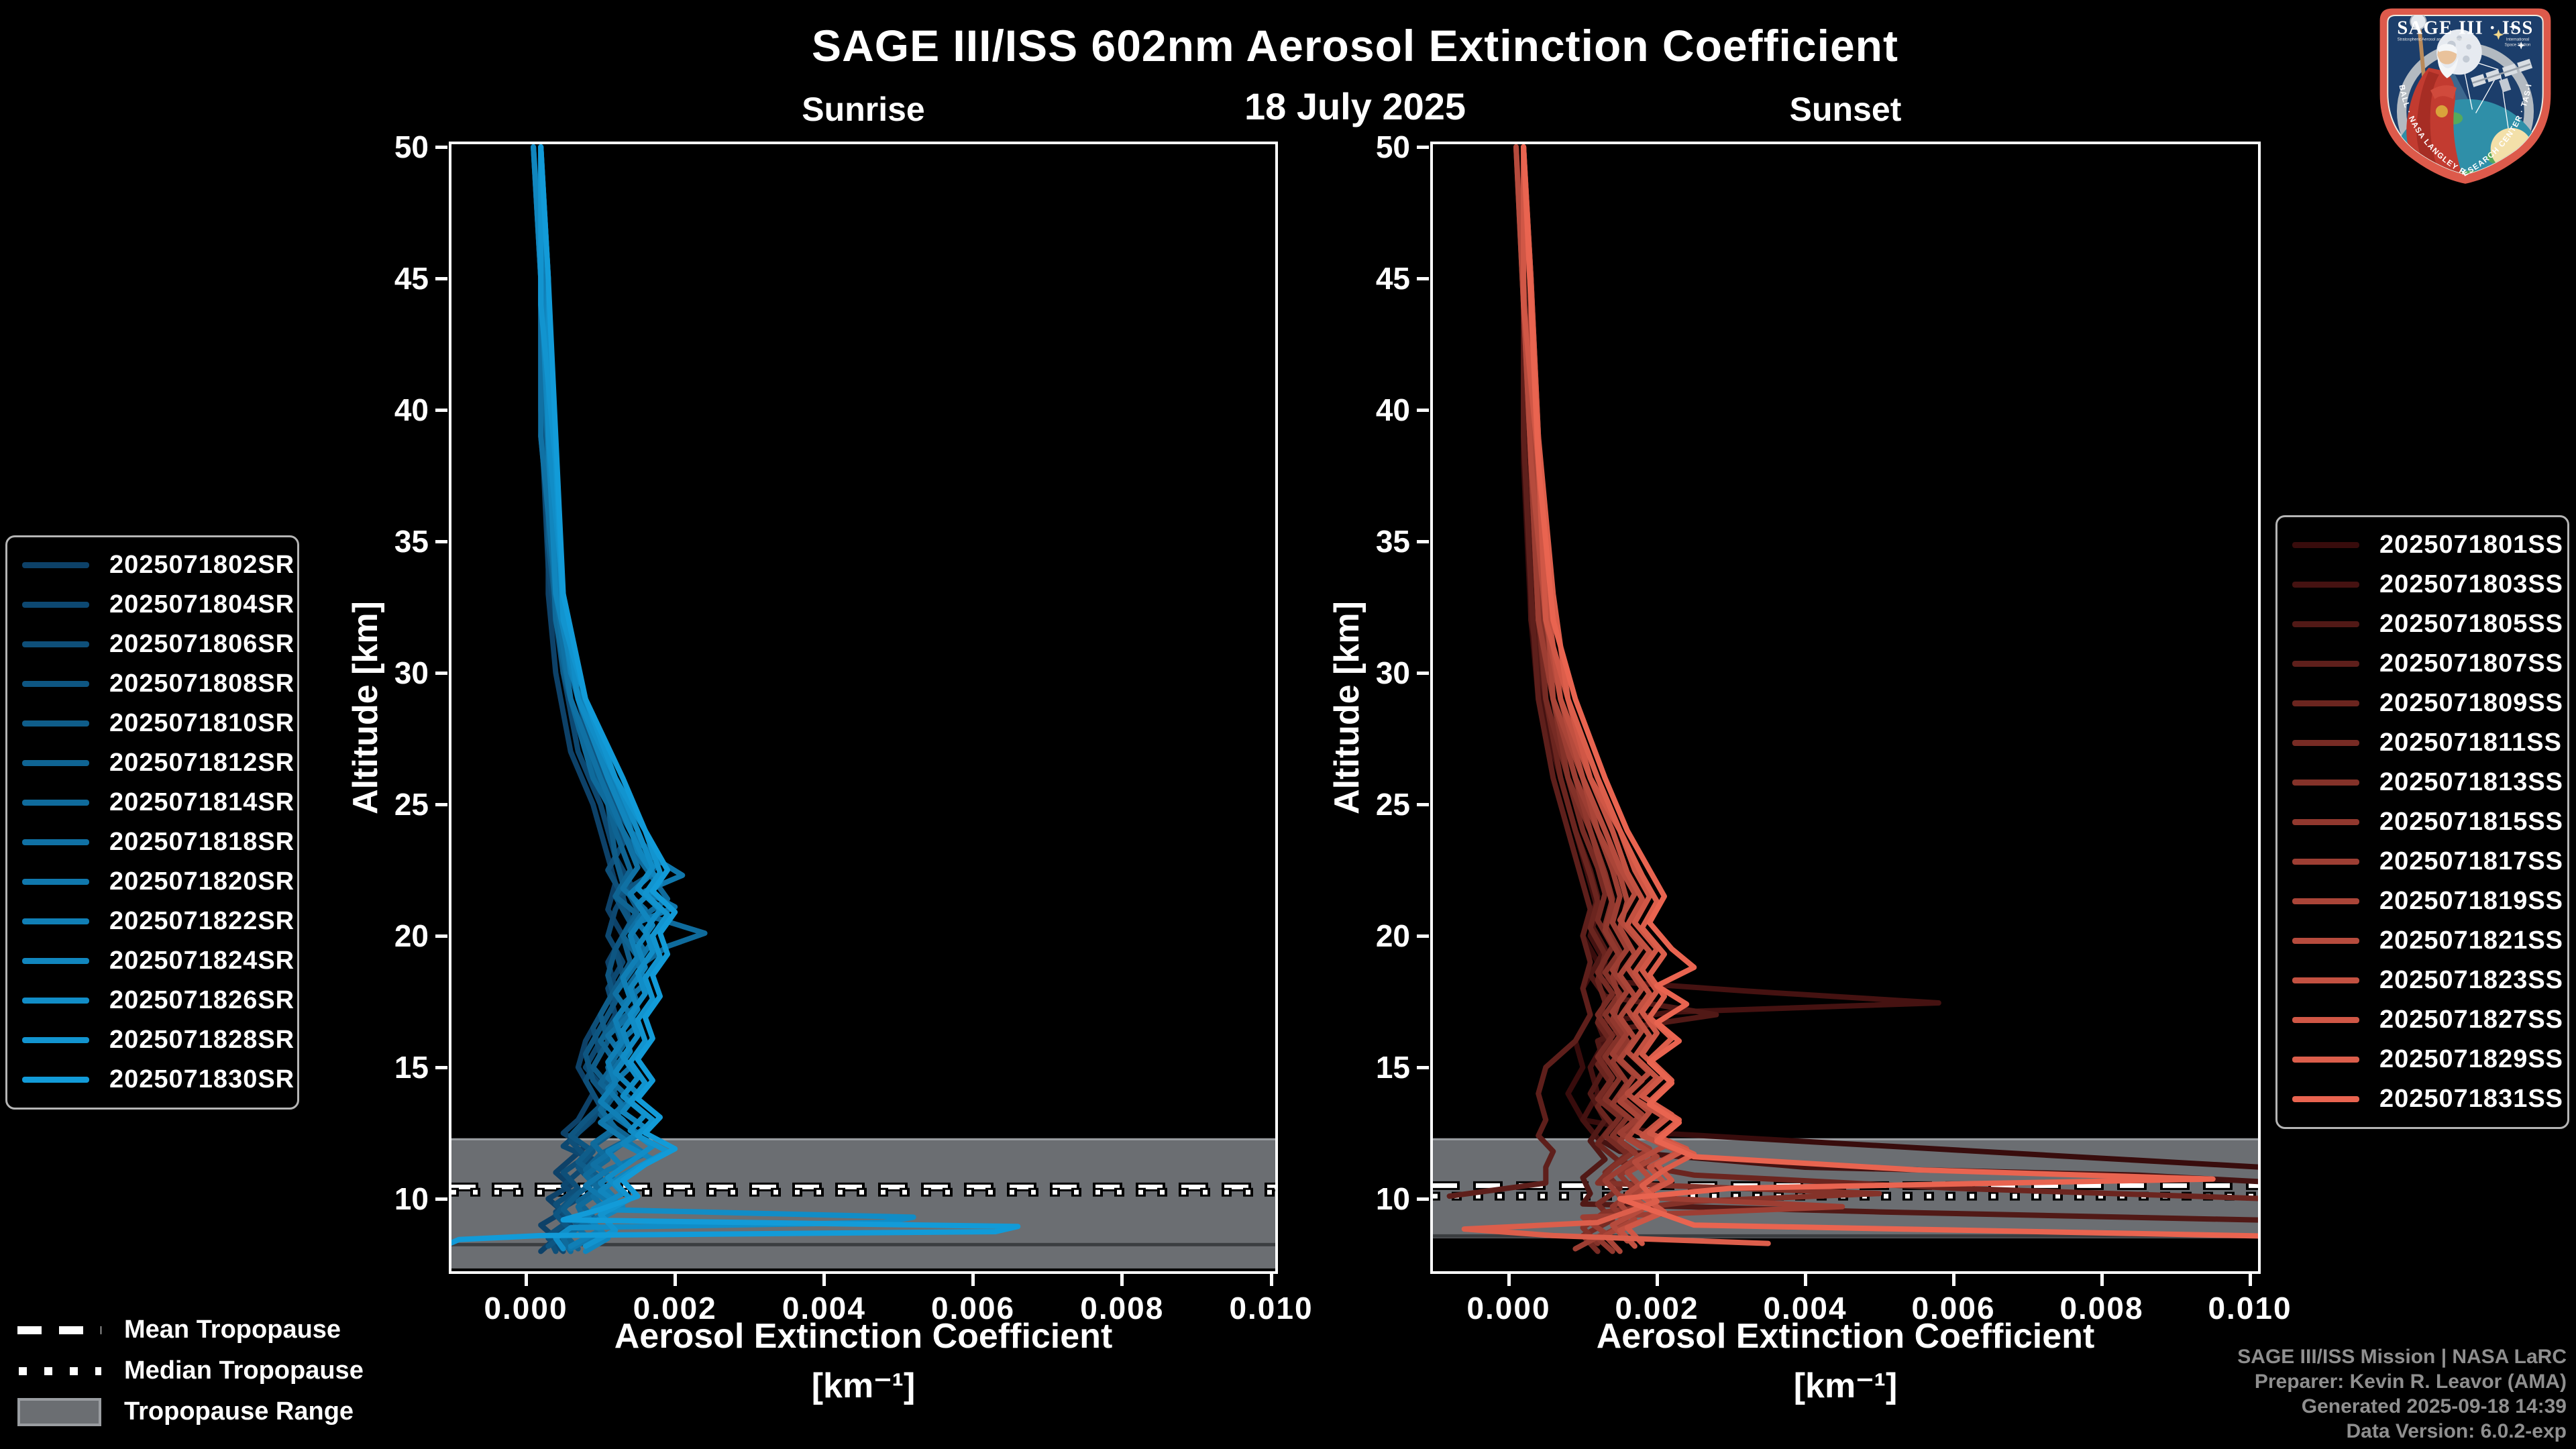  I want to click on legend-entry: 2025071806SR, so click(152, 644).